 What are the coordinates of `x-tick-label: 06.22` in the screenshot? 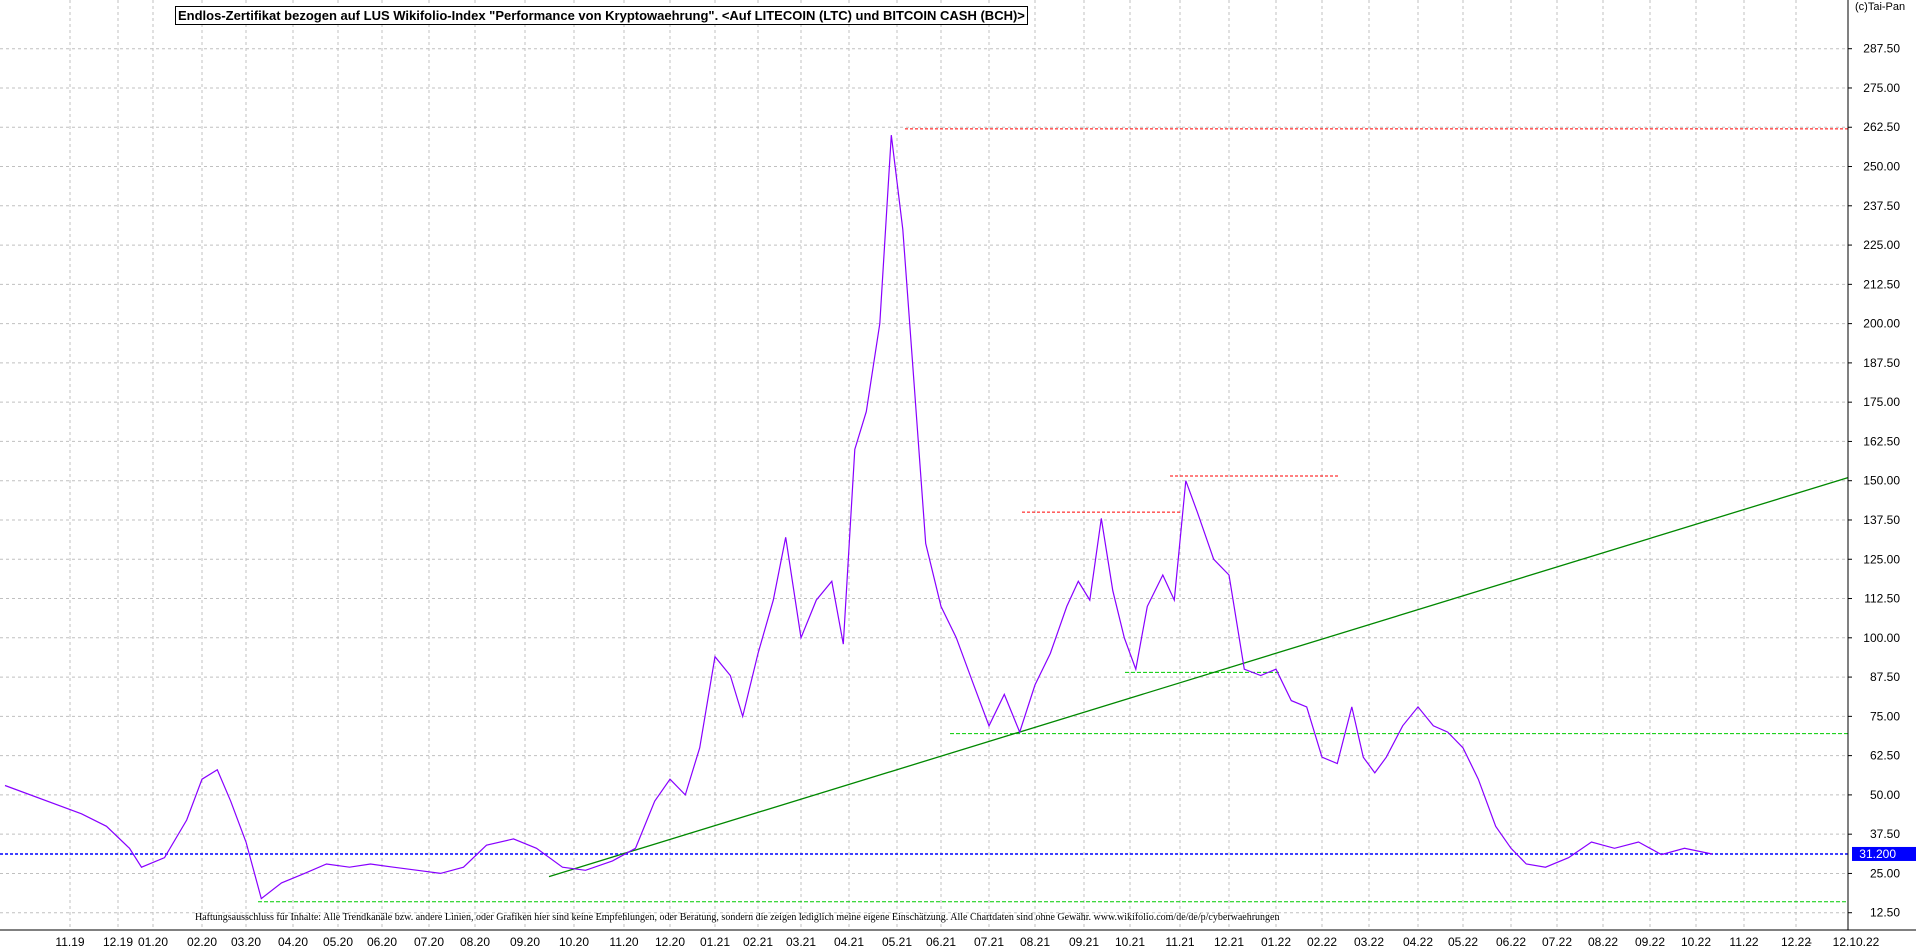 It's located at (1511, 942).